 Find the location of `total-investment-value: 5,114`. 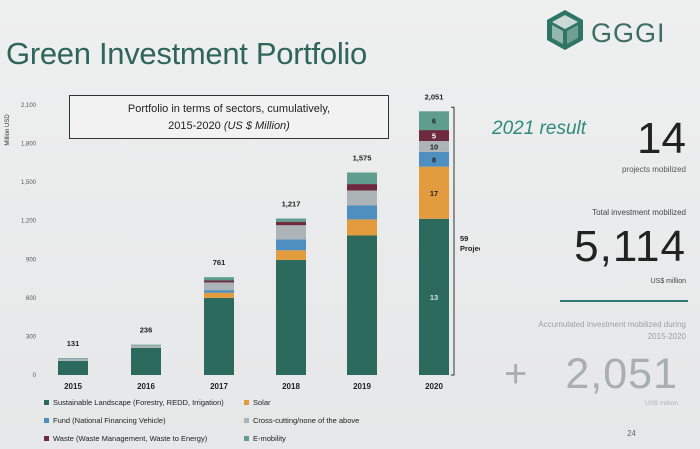

total-investment-value: 5,114 is located at coordinates (630, 246).